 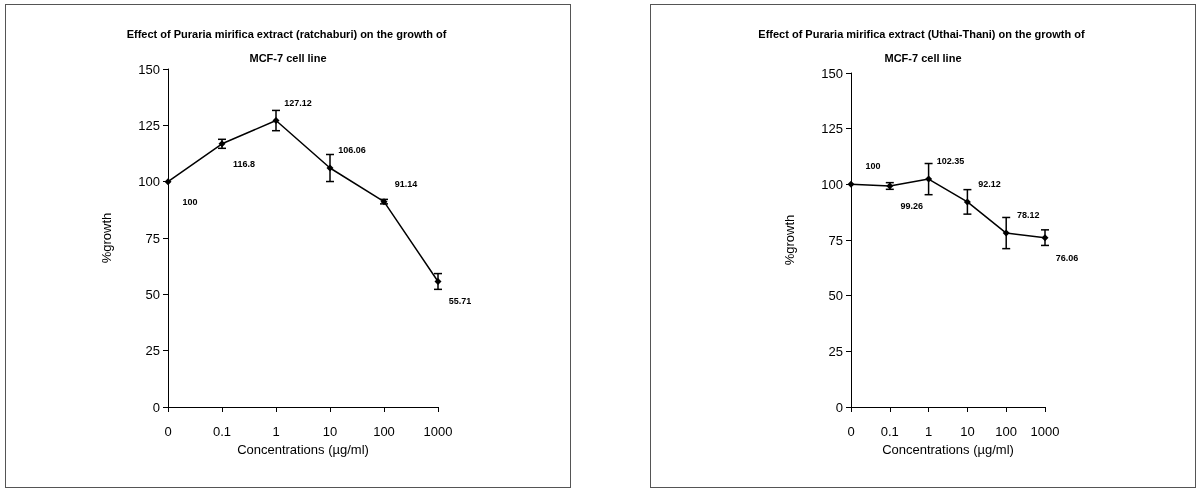 I want to click on data-label: 102.35, so click(x=950, y=161).